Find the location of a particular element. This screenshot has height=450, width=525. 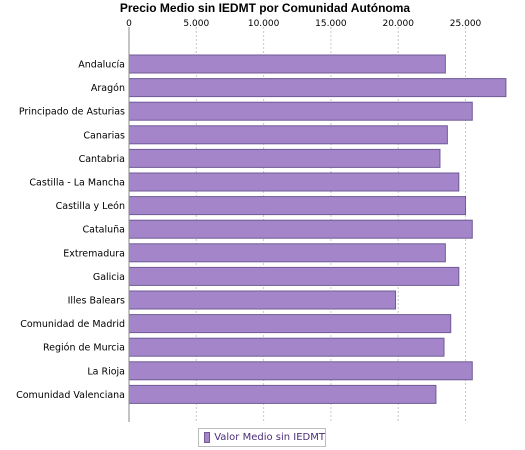

category-label: Illes Balears is located at coordinates (96, 301).